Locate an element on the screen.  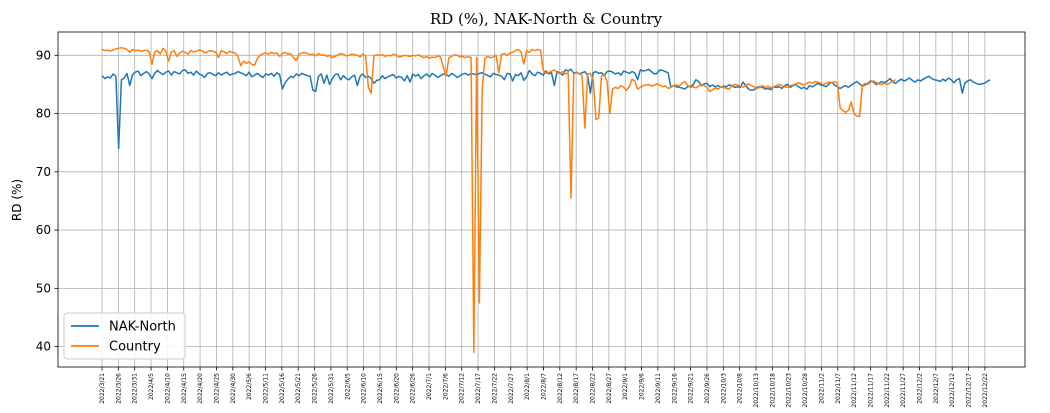
x-tick-label: 2022/7/1 is located at coordinates (429, 386).